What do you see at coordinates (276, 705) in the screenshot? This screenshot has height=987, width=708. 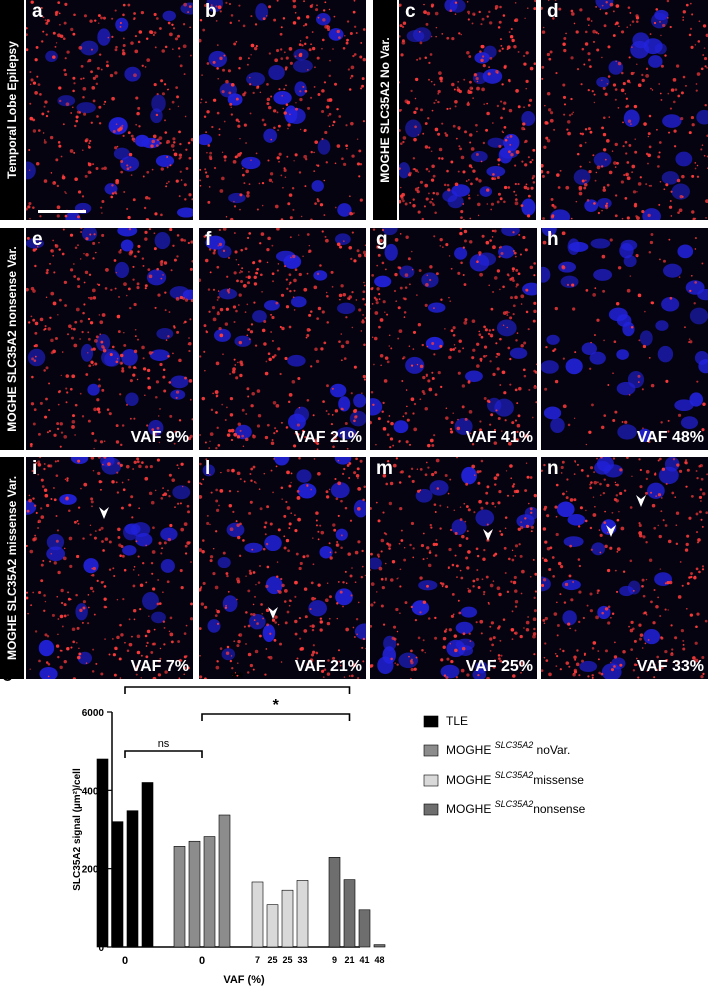 I see `significance-label: *` at bounding box center [276, 705].